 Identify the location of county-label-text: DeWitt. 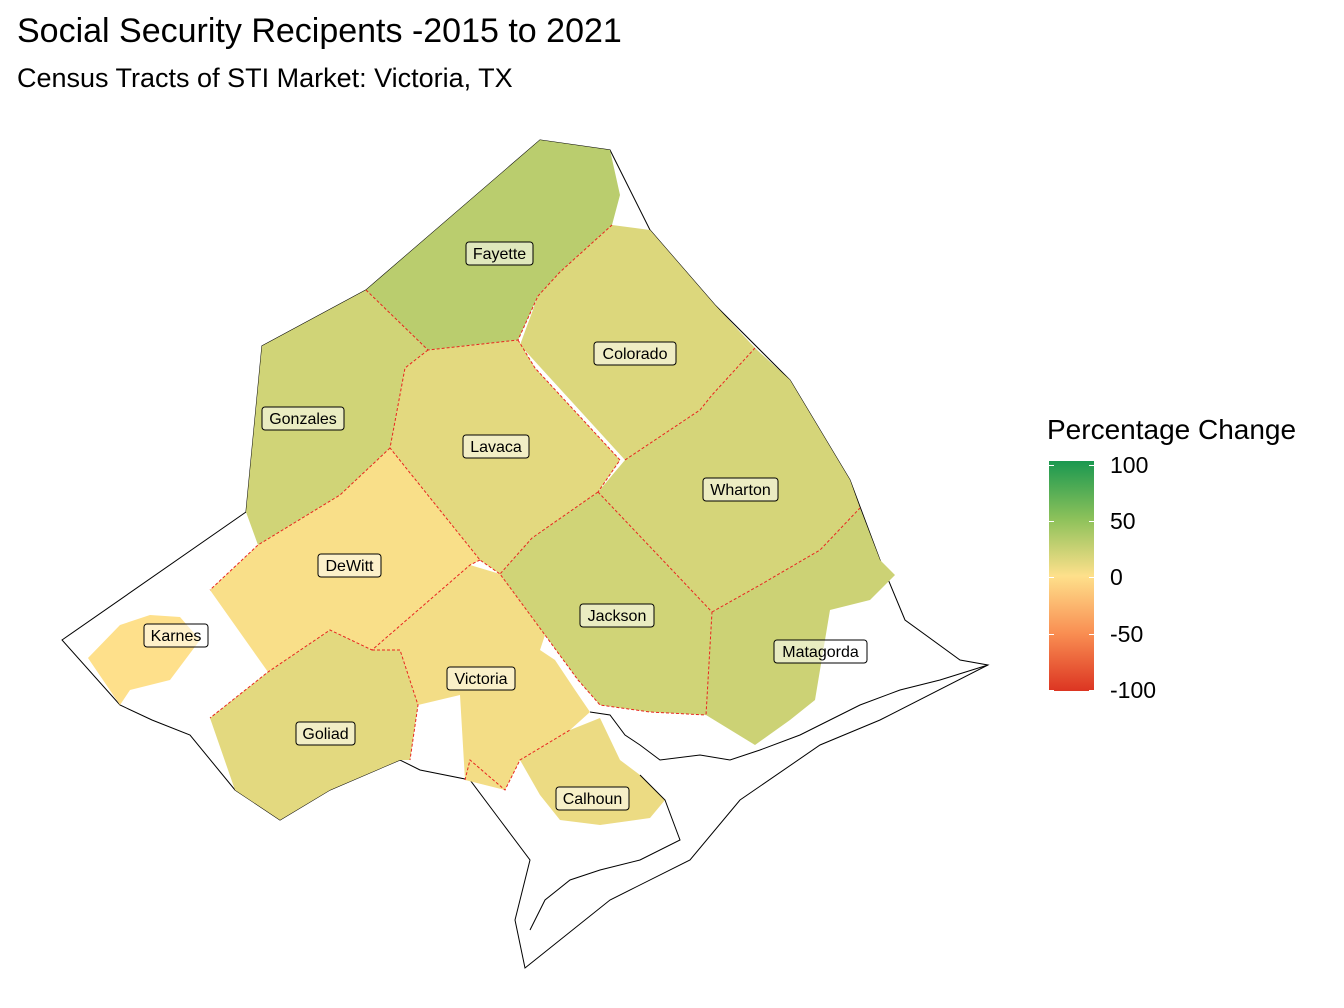
(350, 566).